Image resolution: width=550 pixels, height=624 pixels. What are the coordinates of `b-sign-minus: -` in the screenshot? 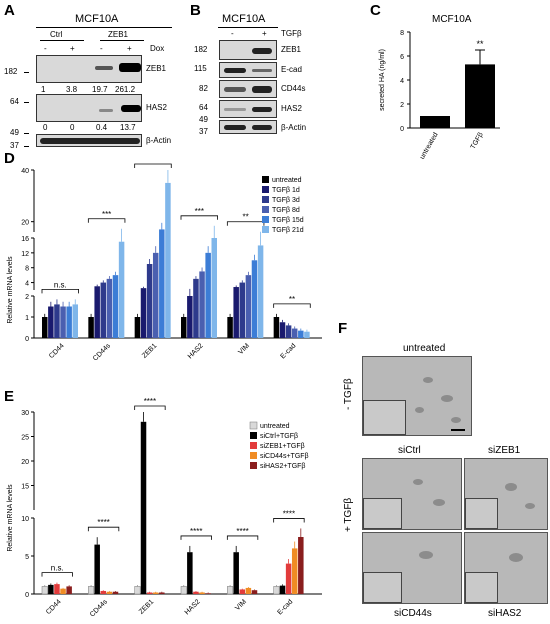 It's located at (232, 33).